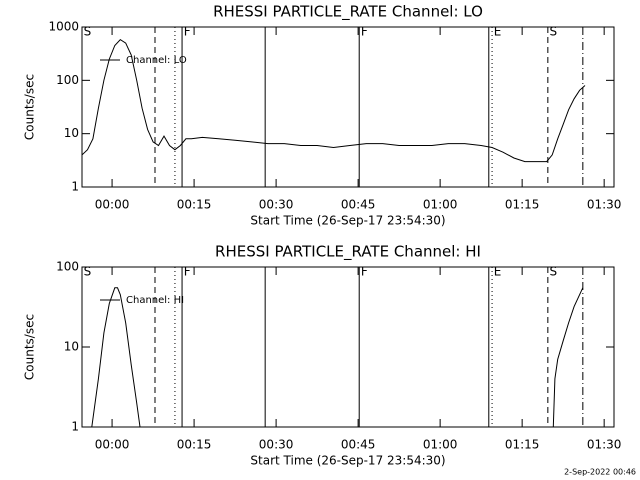  What do you see at coordinates (155, 300) in the screenshot?
I see `legend-label: Channel: HI` at bounding box center [155, 300].